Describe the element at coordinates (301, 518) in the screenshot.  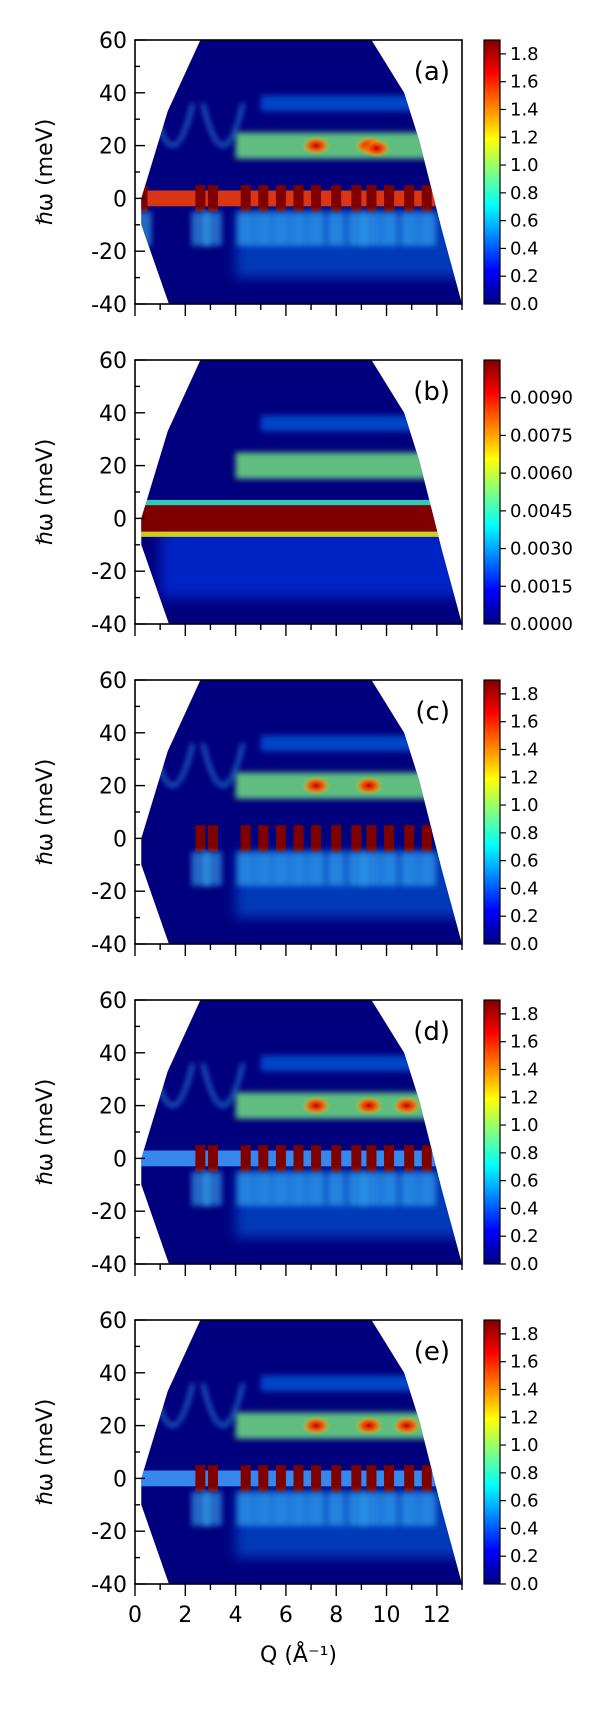
I see `elastic-line` at that location.